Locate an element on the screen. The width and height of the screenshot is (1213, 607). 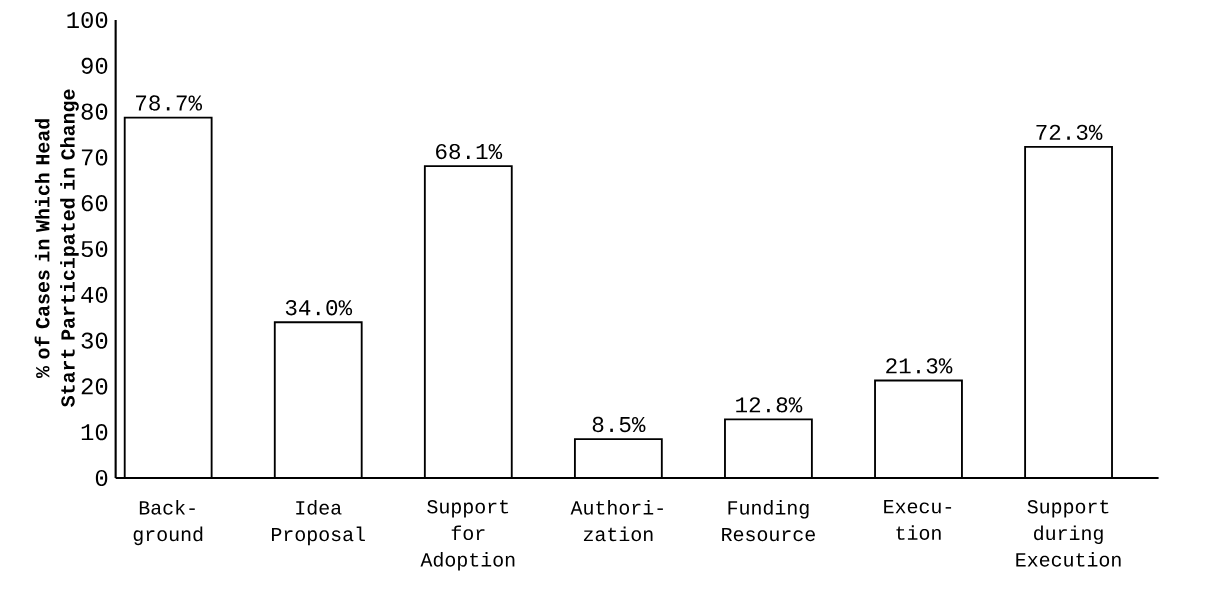
x-tick-label: Execu- tion is located at coordinates (918, 520).